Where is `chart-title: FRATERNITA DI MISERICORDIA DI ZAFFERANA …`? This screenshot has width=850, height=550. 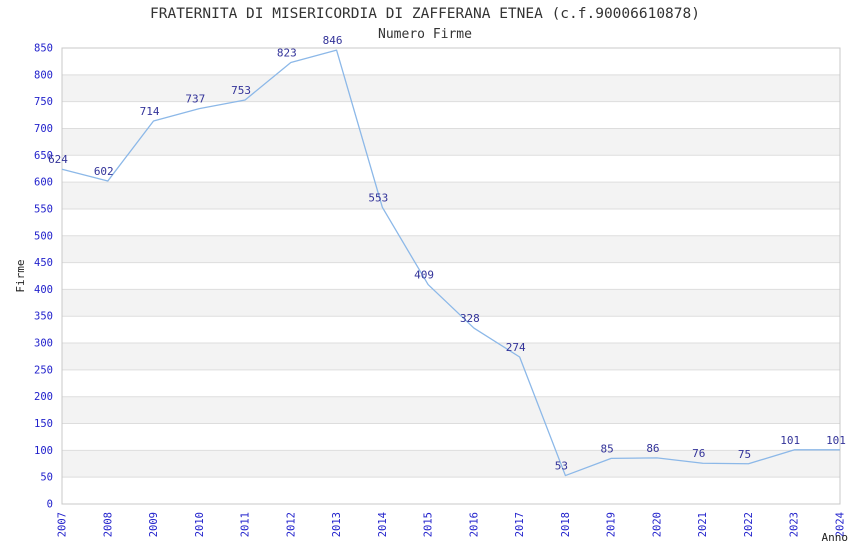
chart-title: FRATERNITA DI MISERICORDIA DI ZAFFERANA … is located at coordinates (425, 14).